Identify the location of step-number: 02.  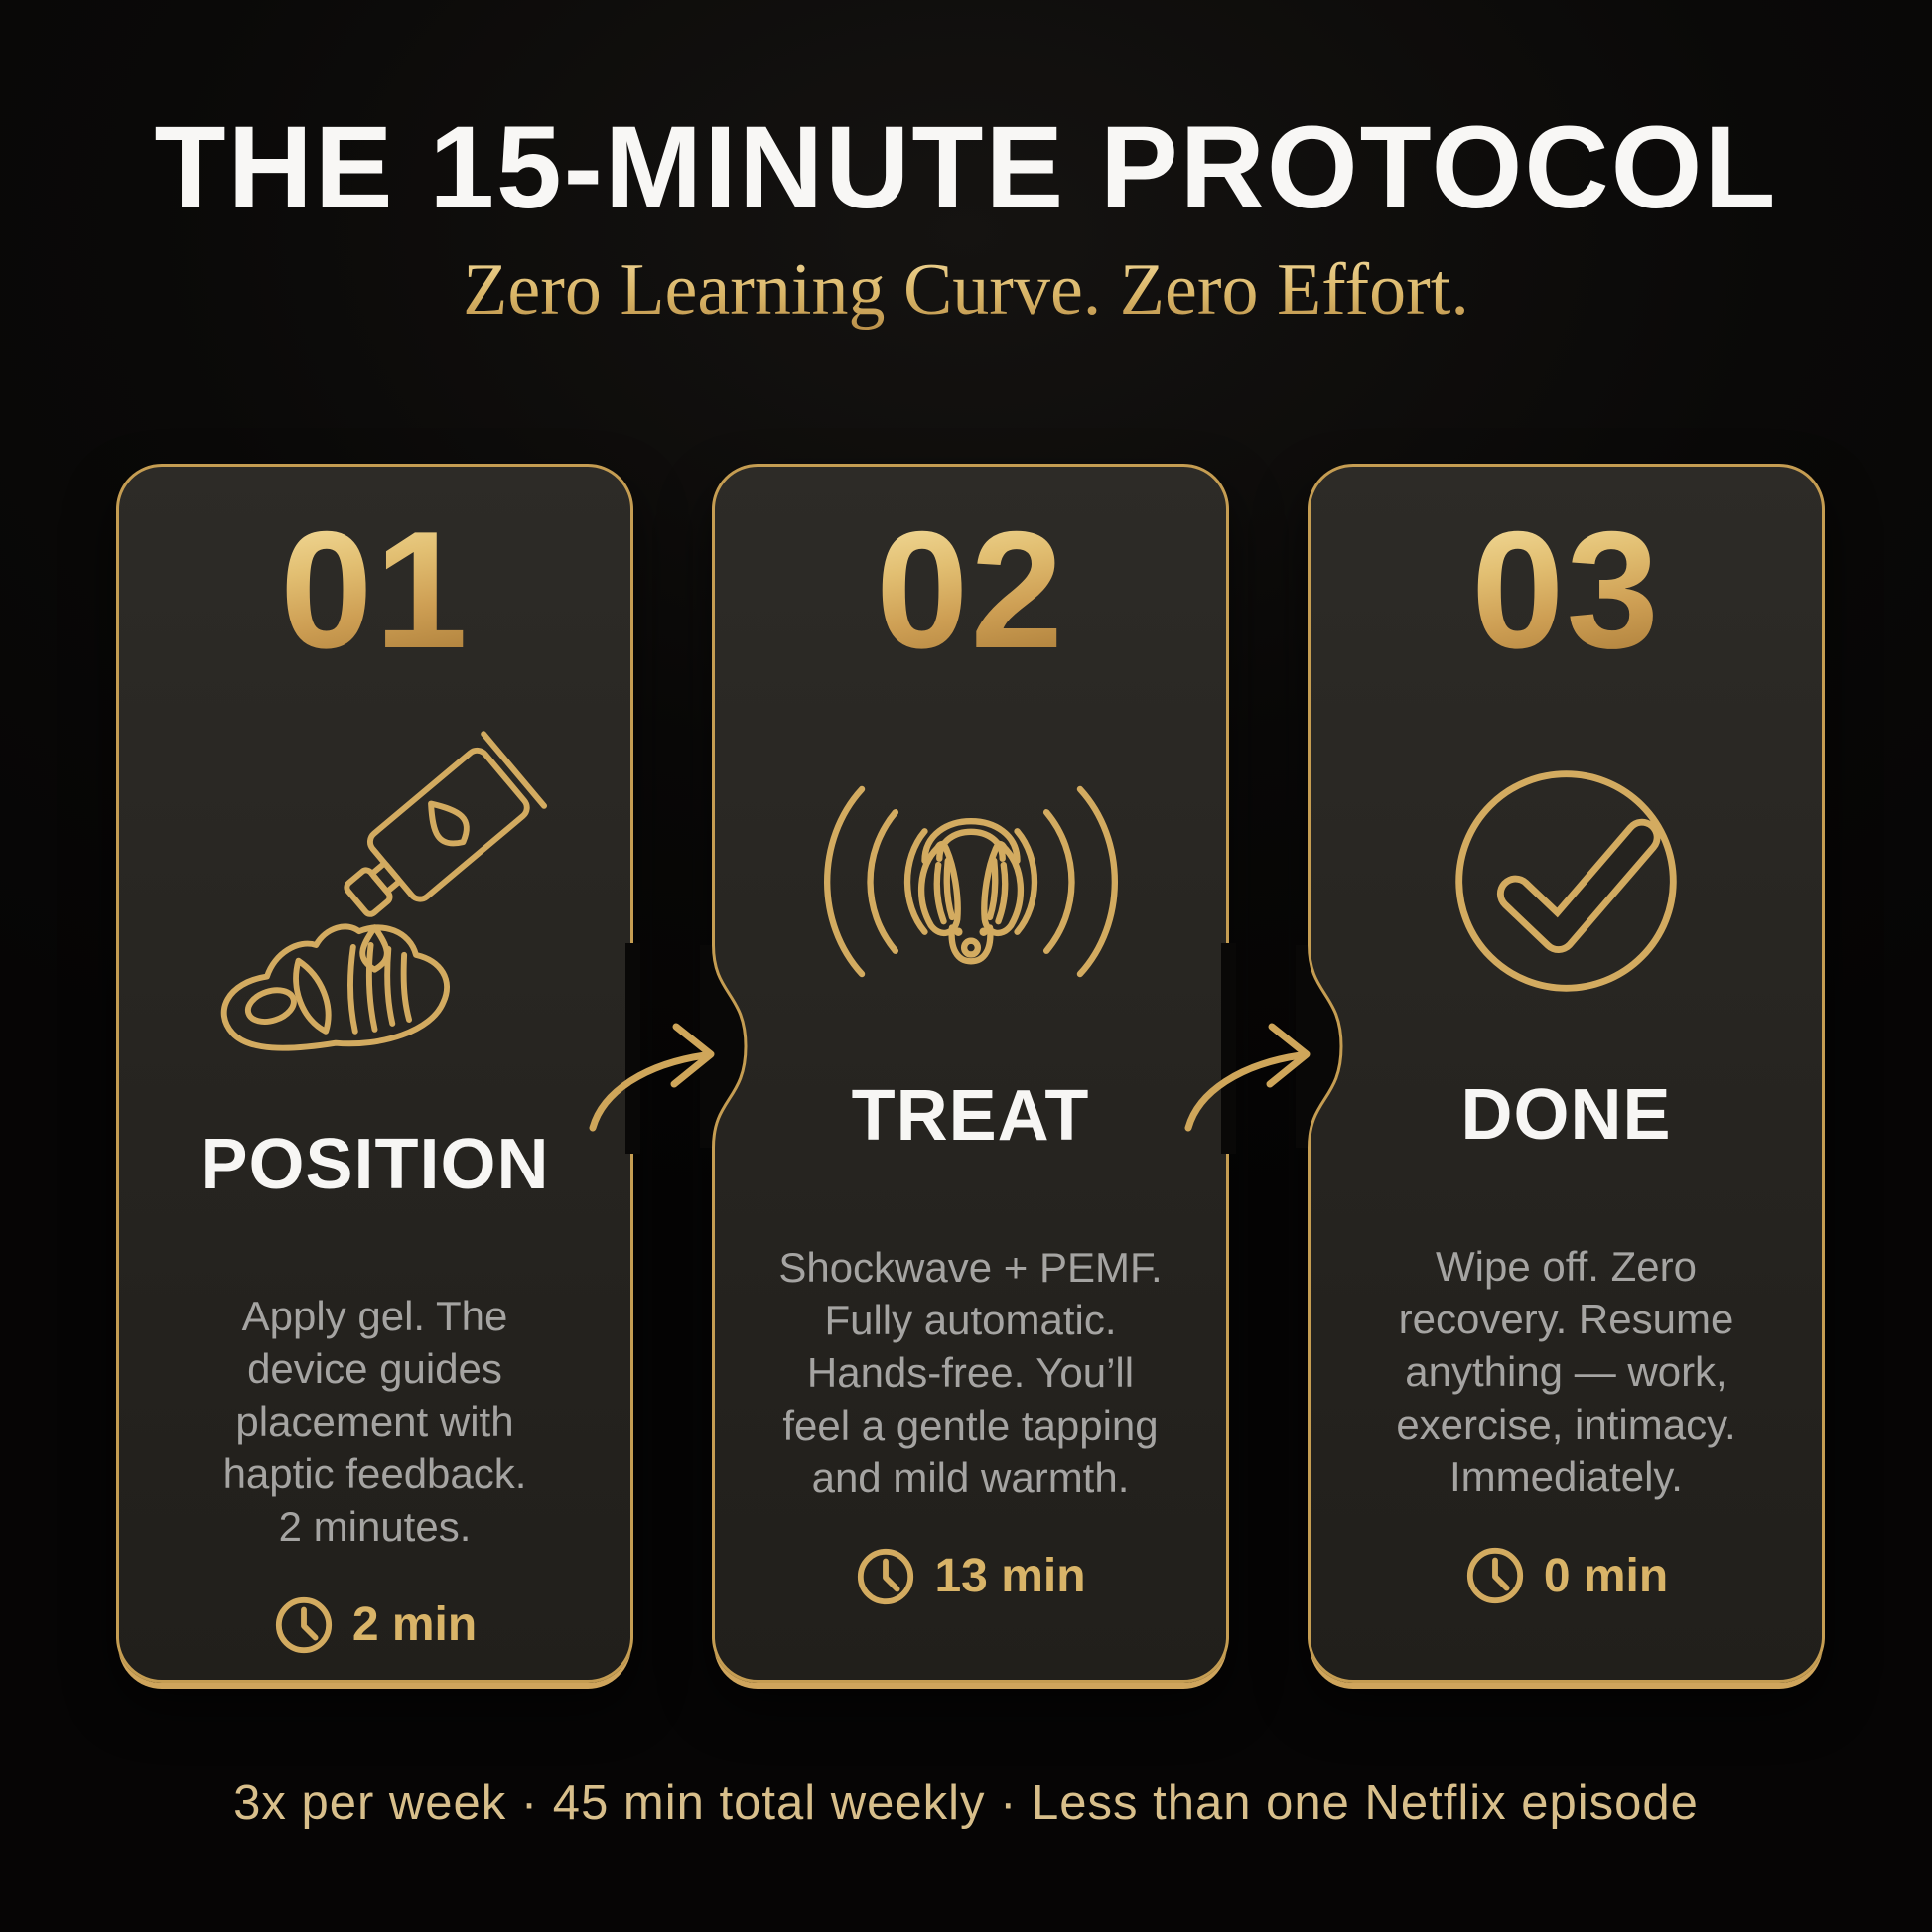
(971, 589).